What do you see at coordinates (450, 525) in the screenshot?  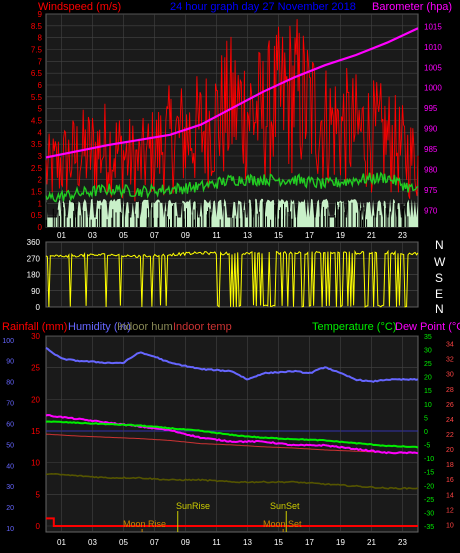 I see `dew-point-y-tick-label: 10` at bounding box center [450, 525].